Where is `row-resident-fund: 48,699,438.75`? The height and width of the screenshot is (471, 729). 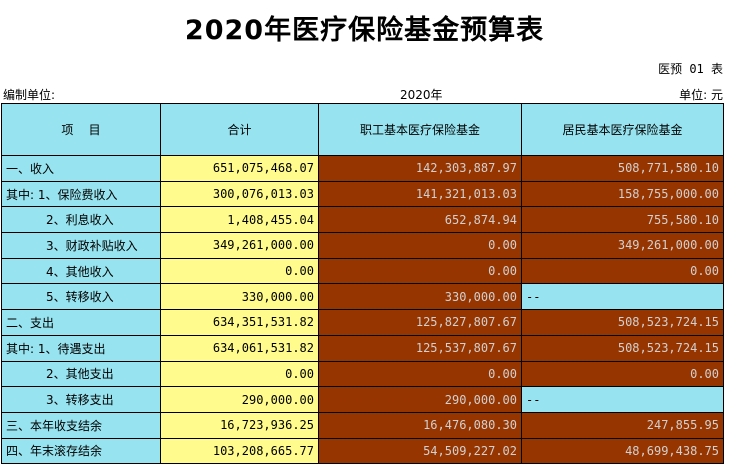 row-resident-fund: 48,699,438.75 is located at coordinates (622, 451).